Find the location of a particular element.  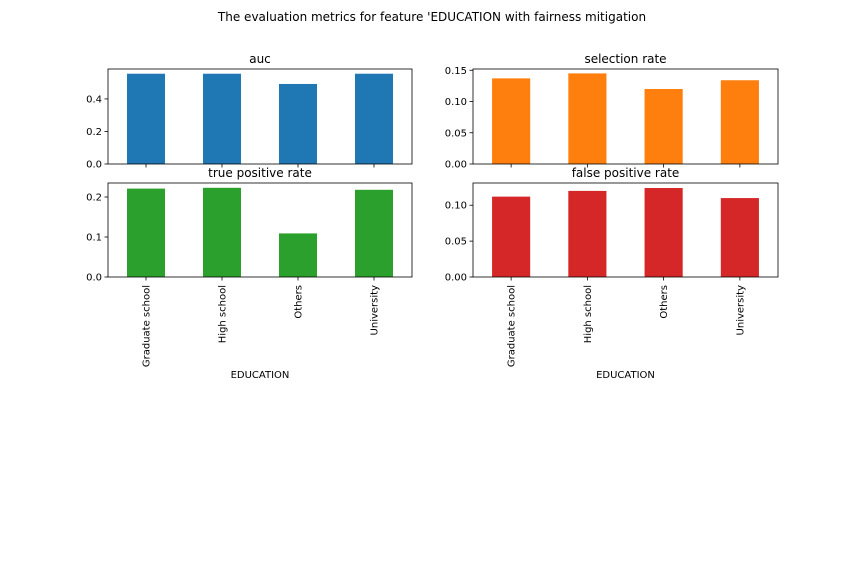

subplot-2: 0.00 0.05 0.10 0.15 selection rate is located at coordinates (612, 111).